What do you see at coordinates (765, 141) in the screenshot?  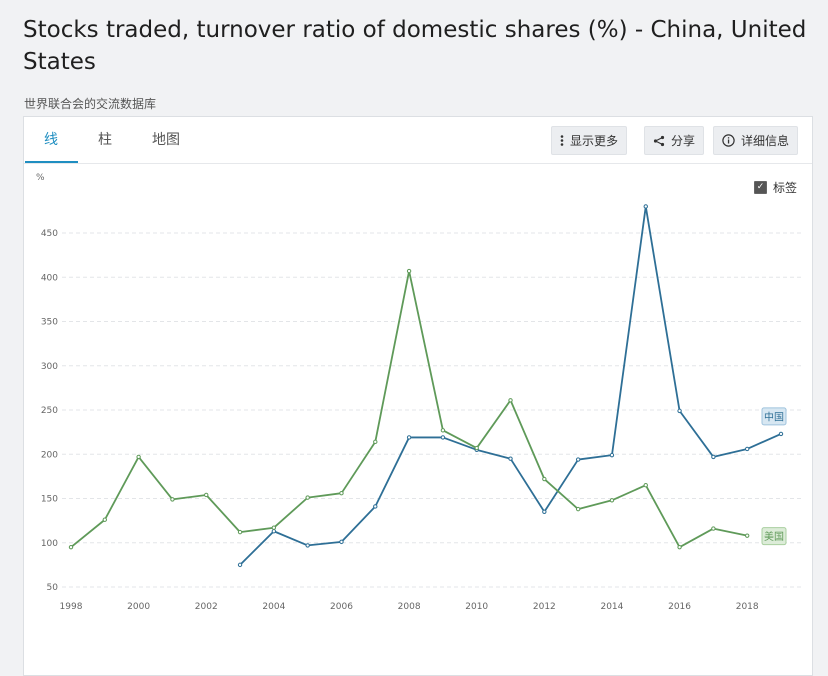 I see `details-label: 详细信息` at bounding box center [765, 141].